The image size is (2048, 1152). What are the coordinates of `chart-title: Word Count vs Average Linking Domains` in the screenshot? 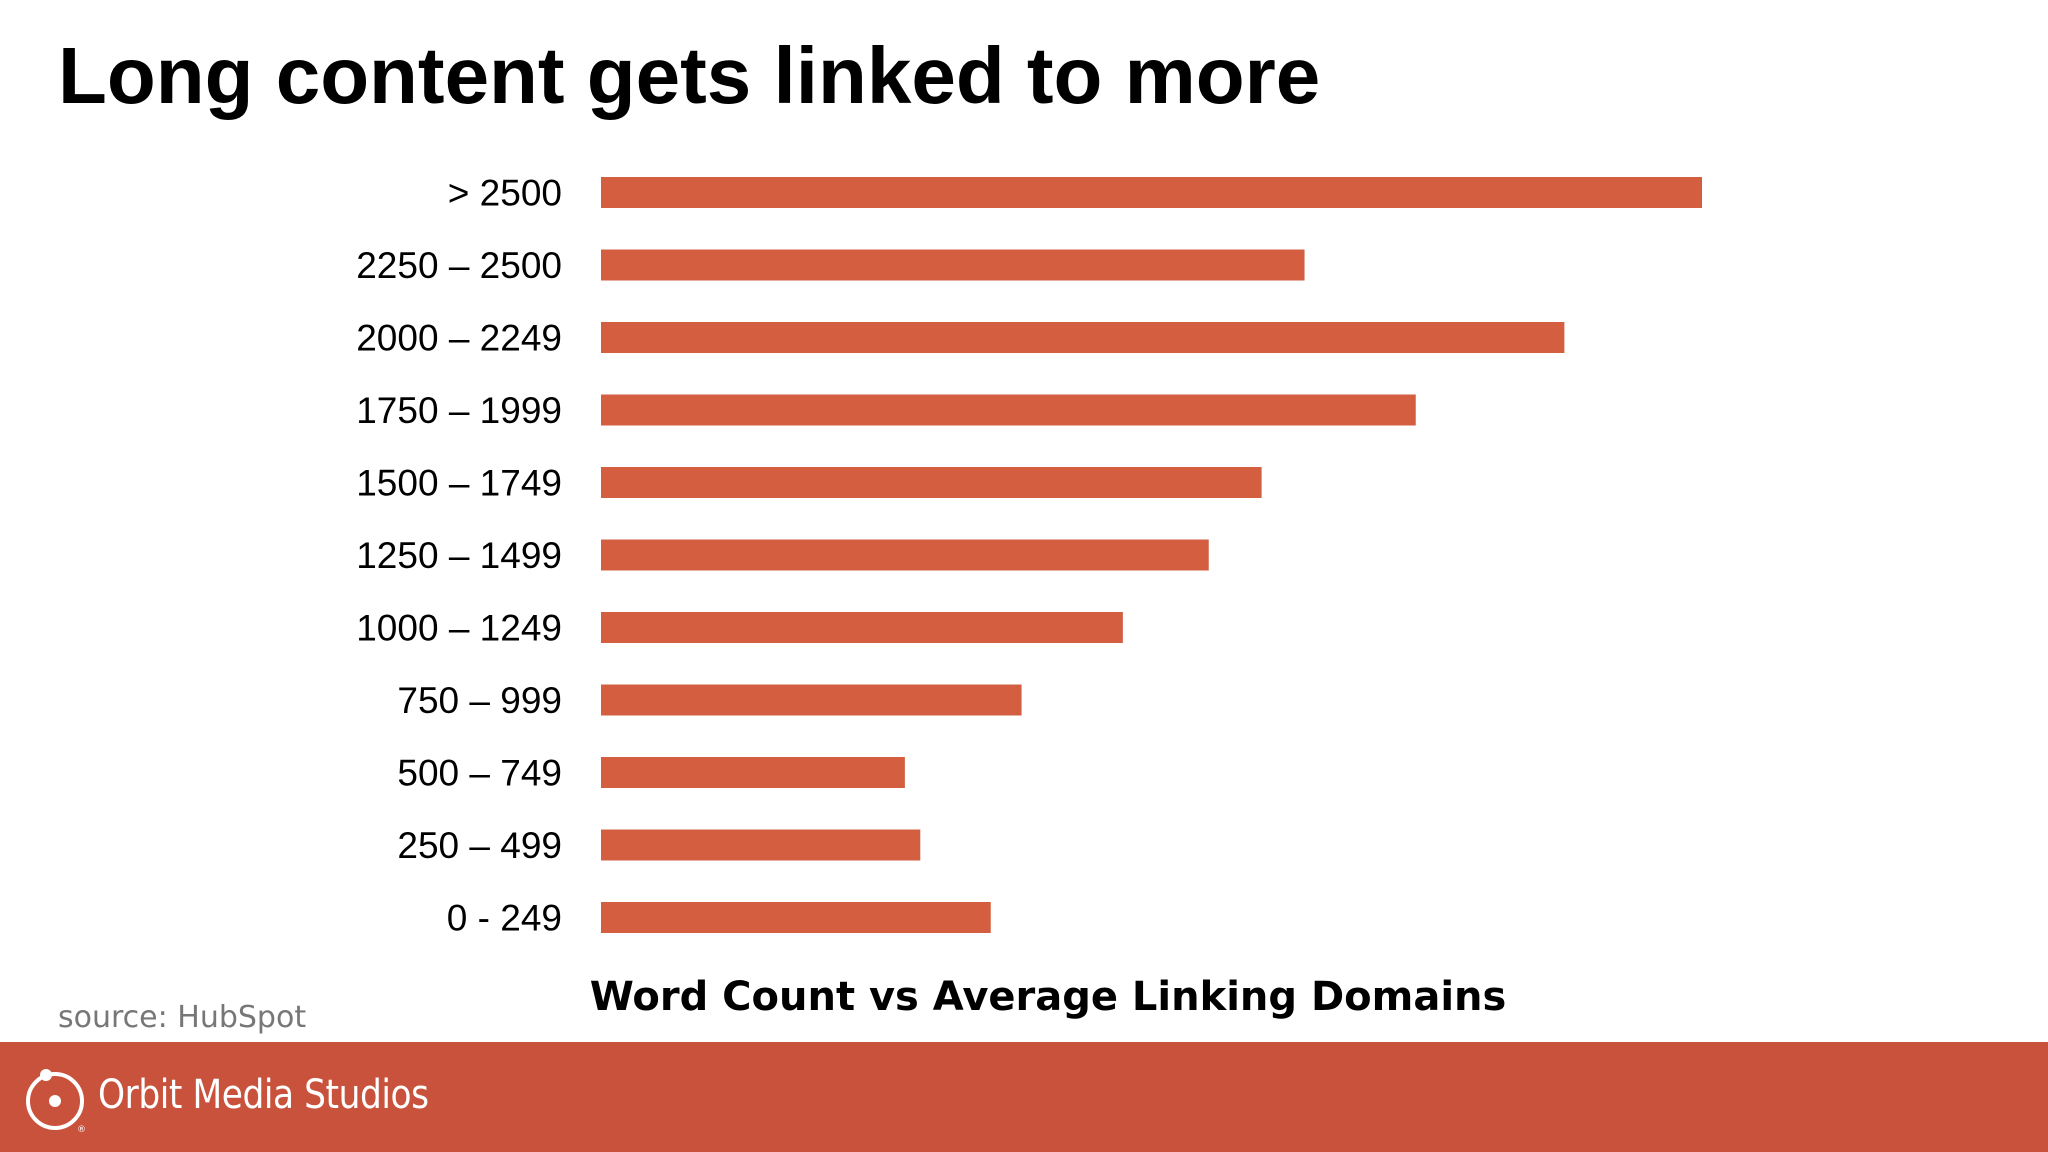 It's located at (1048, 997).